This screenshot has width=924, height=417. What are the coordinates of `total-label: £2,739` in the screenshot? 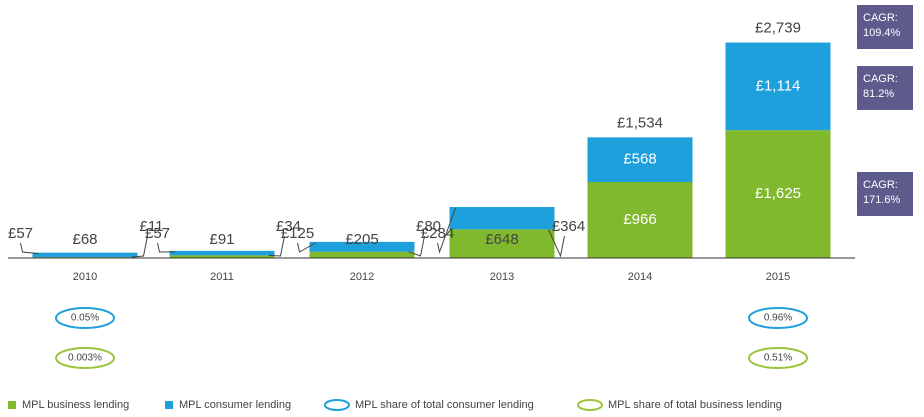 It's located at (778, 28).